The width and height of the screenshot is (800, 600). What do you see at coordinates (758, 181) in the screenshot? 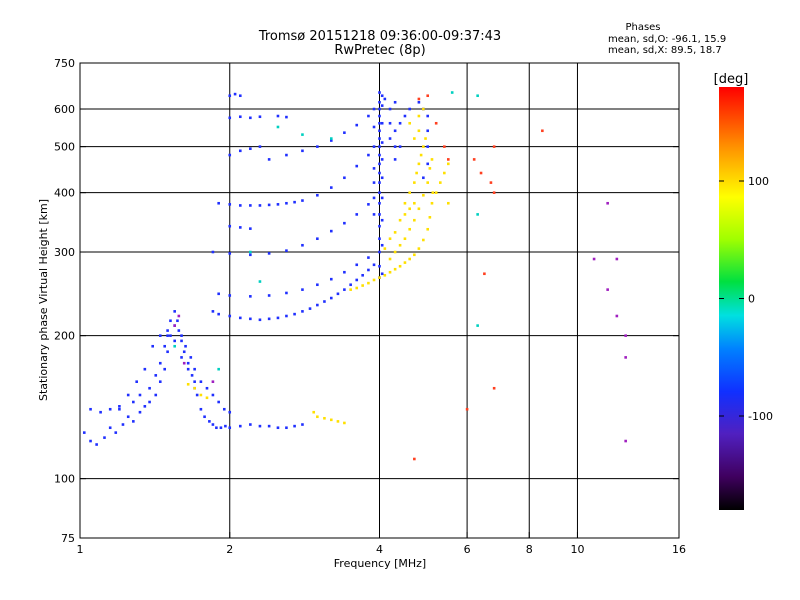
I see `colorbar-tick-label: 100` at bounding box center [758, 181].